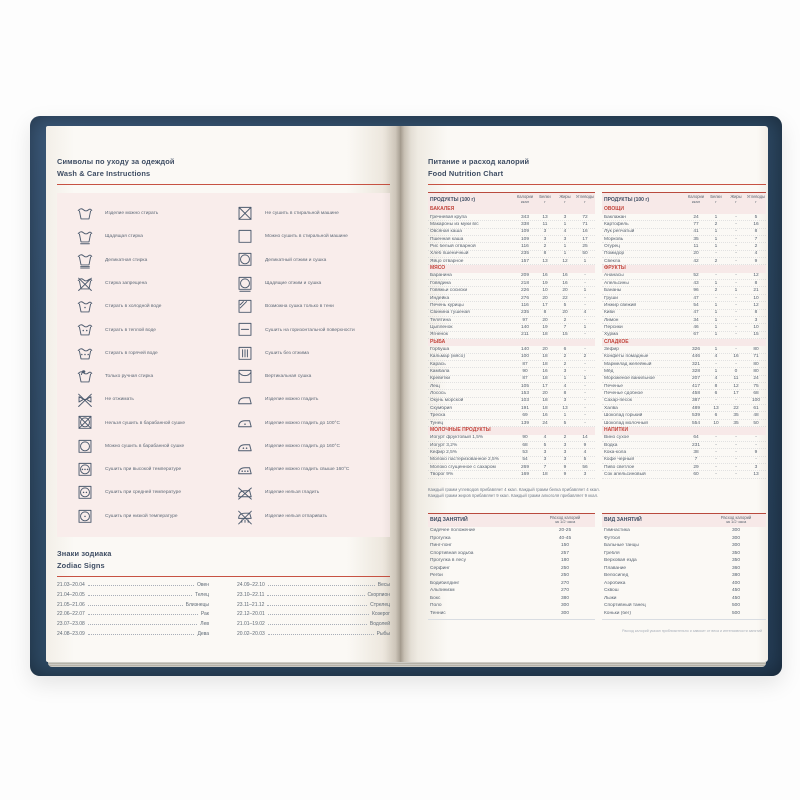 The height and width of the screenshot is (800, 800). I want to click on kcal-header-line: за 1/2 часа, so click(565, 522).